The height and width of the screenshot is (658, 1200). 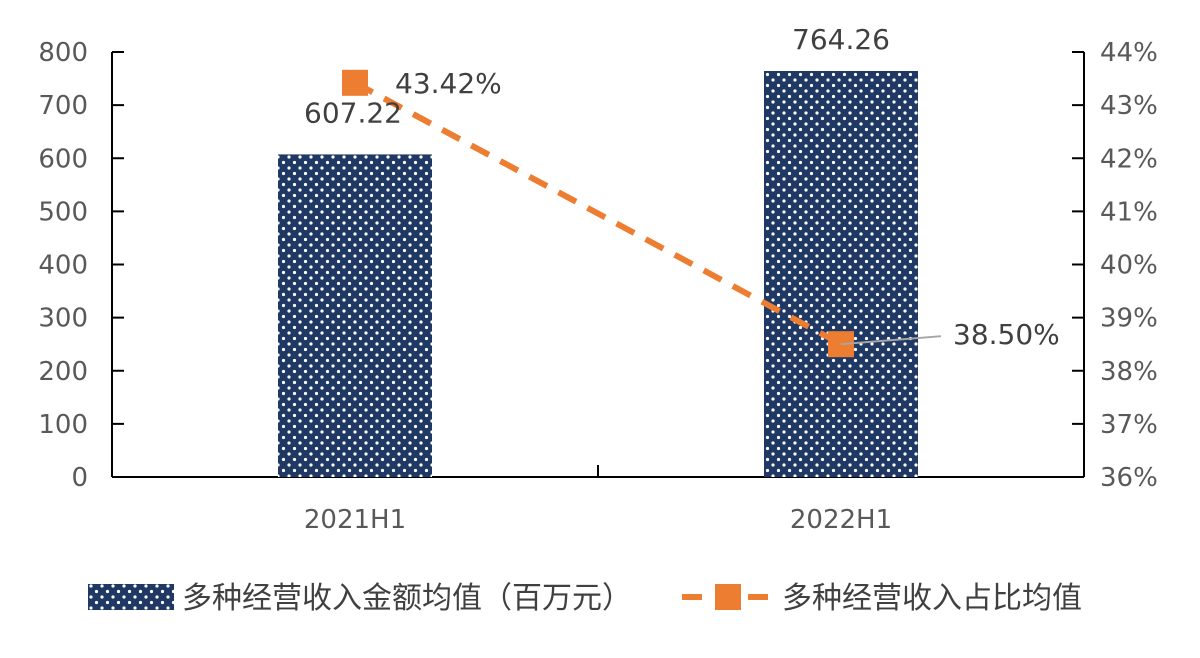 What do you see at coordinates (355, 520) in the screenshot?
I see `x-tick-label: 2021H1` at bounding box center [355, 520].